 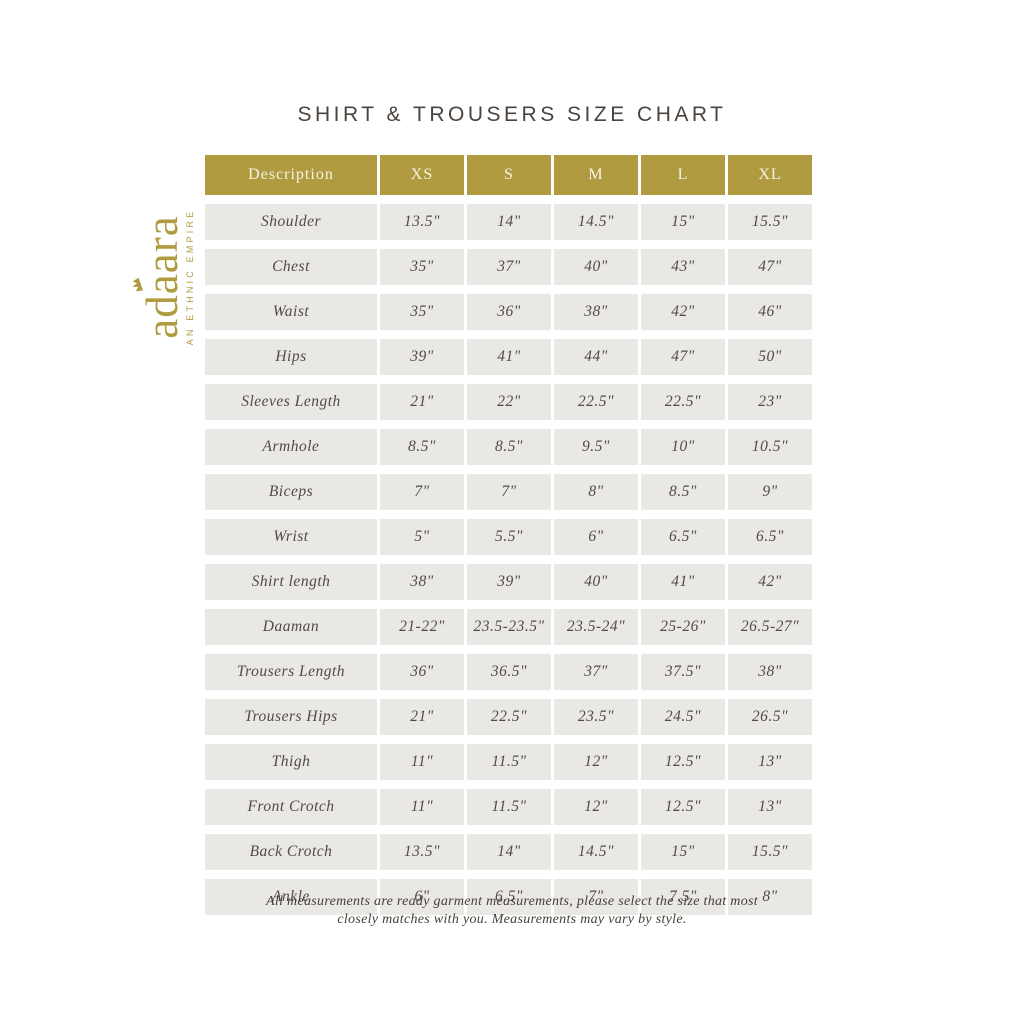 I want to click on row-label: Hips, so click(x=291, y=357).